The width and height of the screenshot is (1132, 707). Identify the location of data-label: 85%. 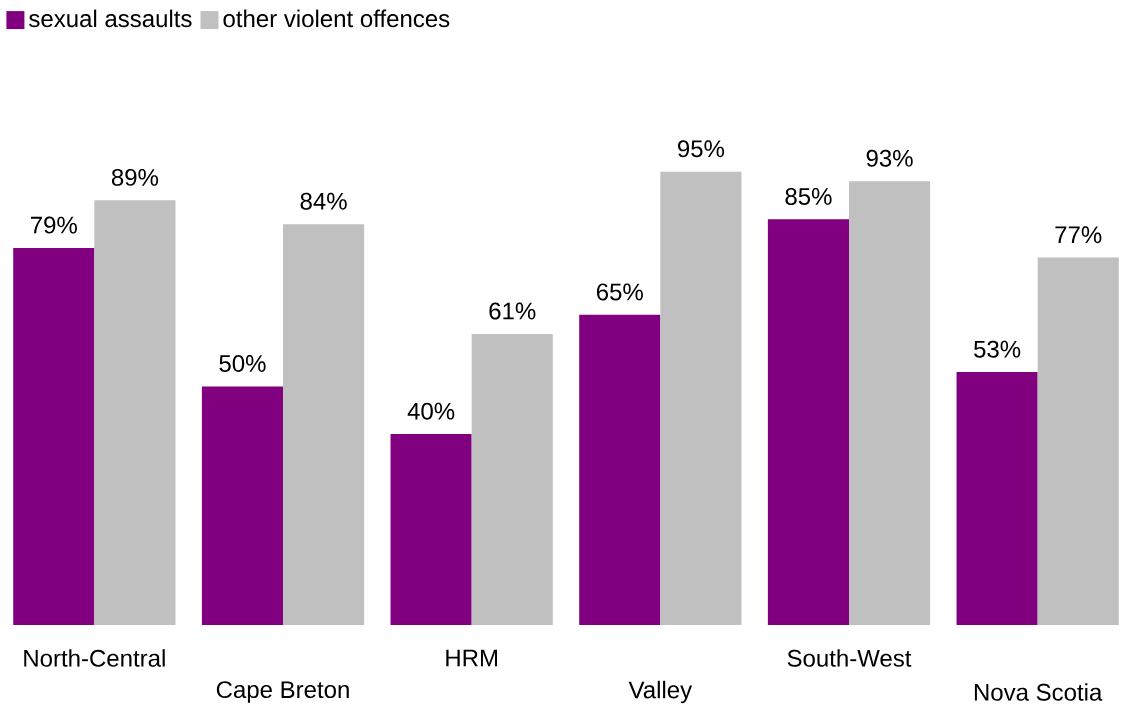
(808, 196).